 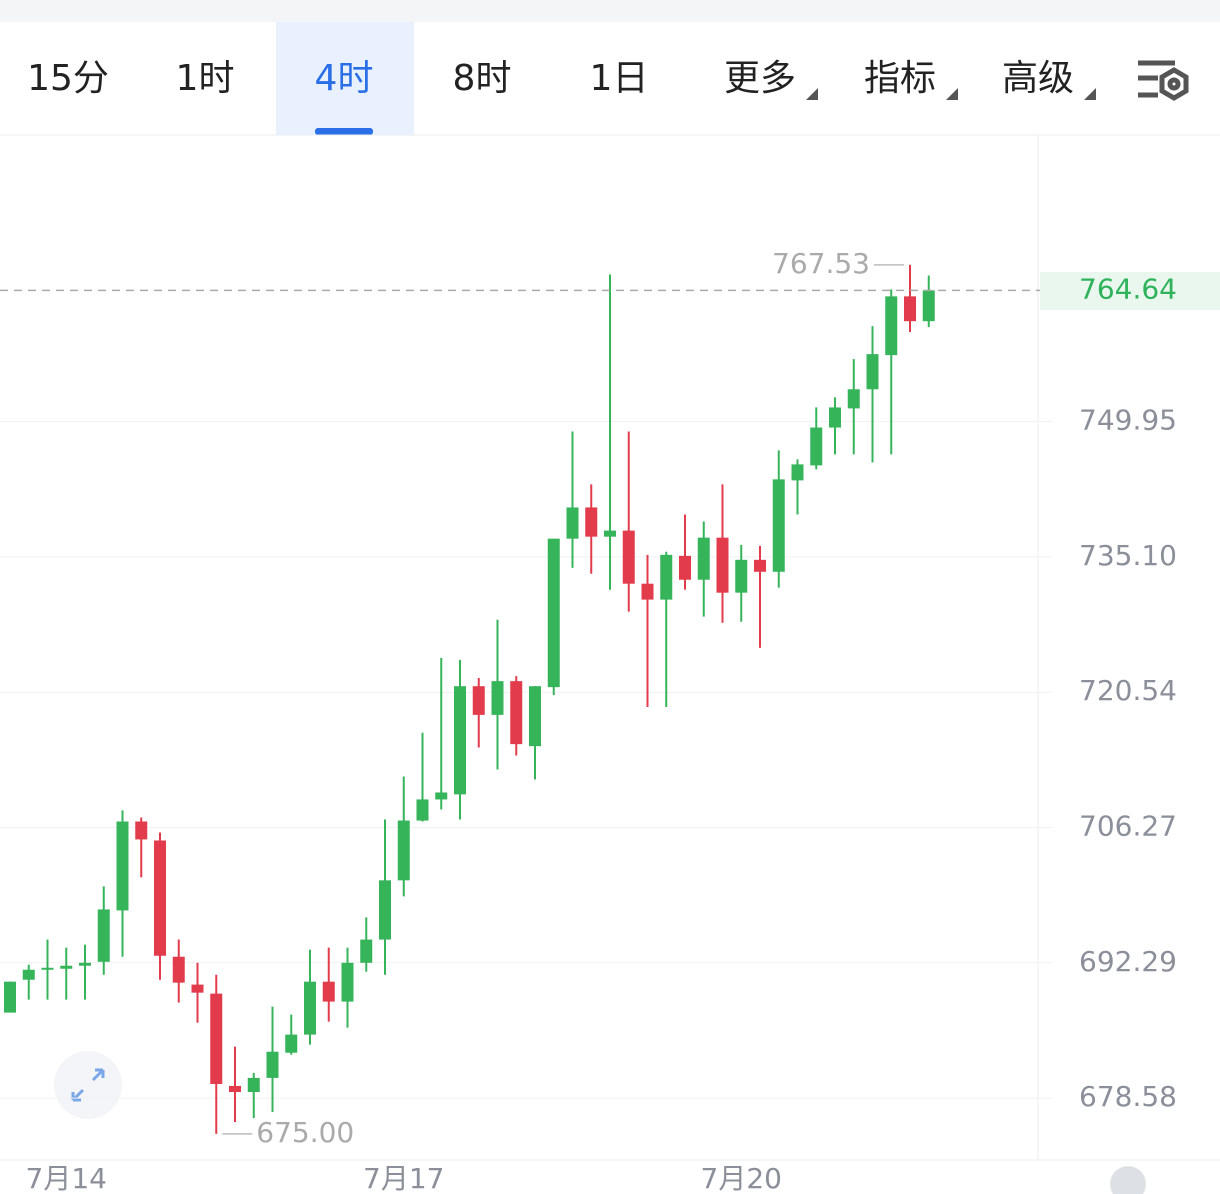 What do you see at coordinates (403, 1178) in the screenshot?
I see `x-tick-label: 7月17` at bounding box center [403, 1178].